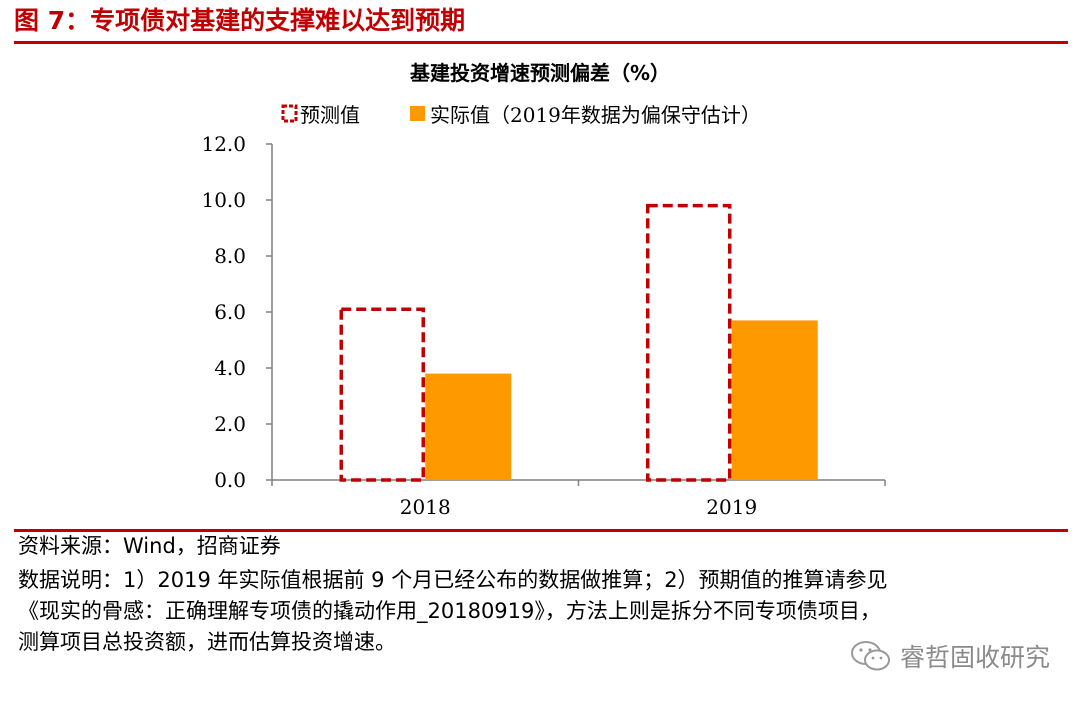  Describe the element at coordinates (230, 480) in the screenshot. I see `y-tick-label: 0.0` at that location.